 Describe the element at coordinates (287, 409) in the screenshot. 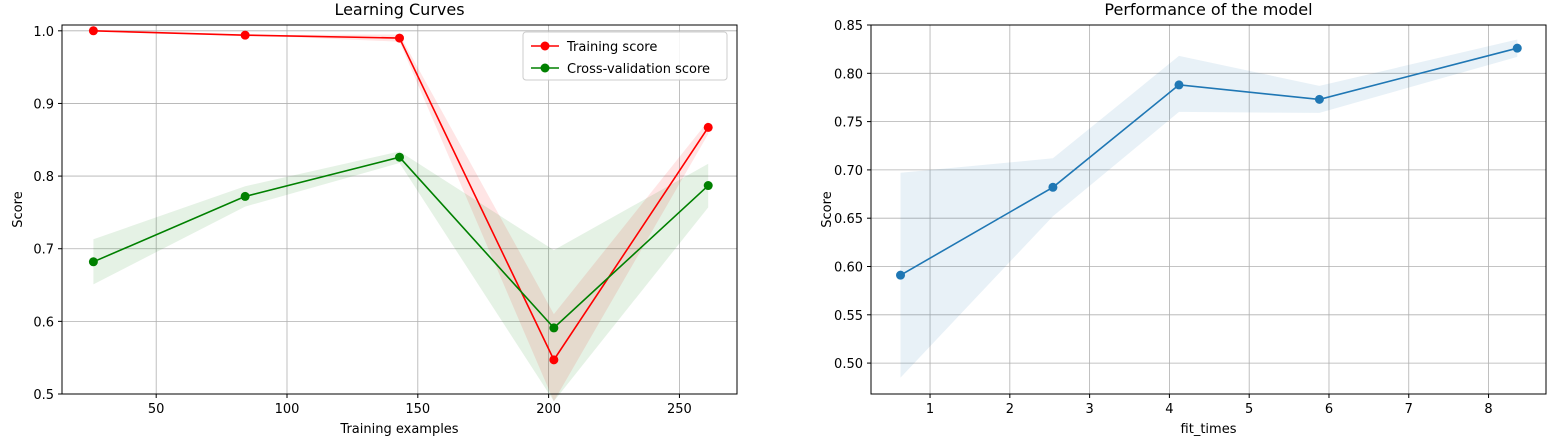

I see `x-tick-label: 100` at that location.